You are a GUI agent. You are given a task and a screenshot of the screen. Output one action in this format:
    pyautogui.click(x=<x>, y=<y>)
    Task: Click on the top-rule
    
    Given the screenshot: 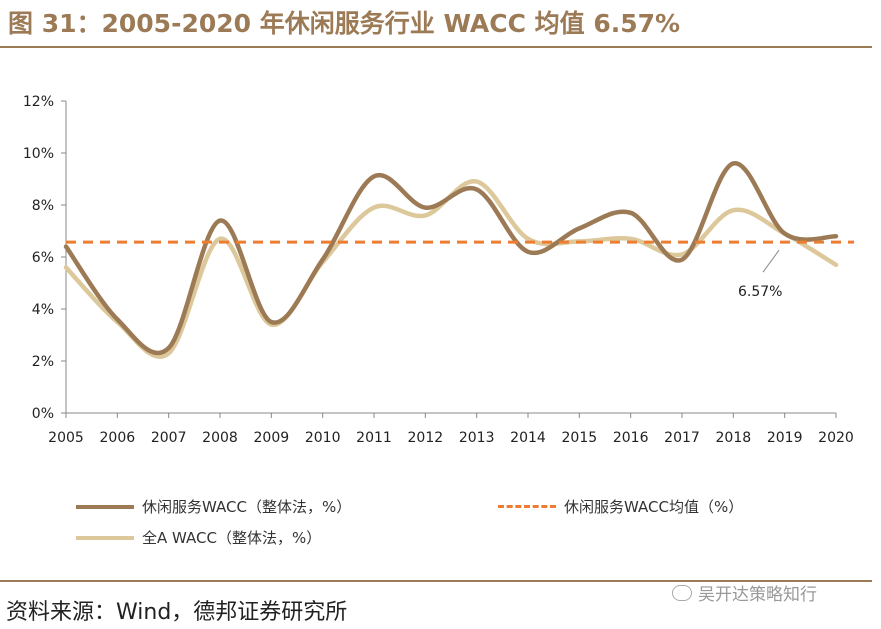 What is the action you would take?
    pyautogui.click(x=436, y=47)
    